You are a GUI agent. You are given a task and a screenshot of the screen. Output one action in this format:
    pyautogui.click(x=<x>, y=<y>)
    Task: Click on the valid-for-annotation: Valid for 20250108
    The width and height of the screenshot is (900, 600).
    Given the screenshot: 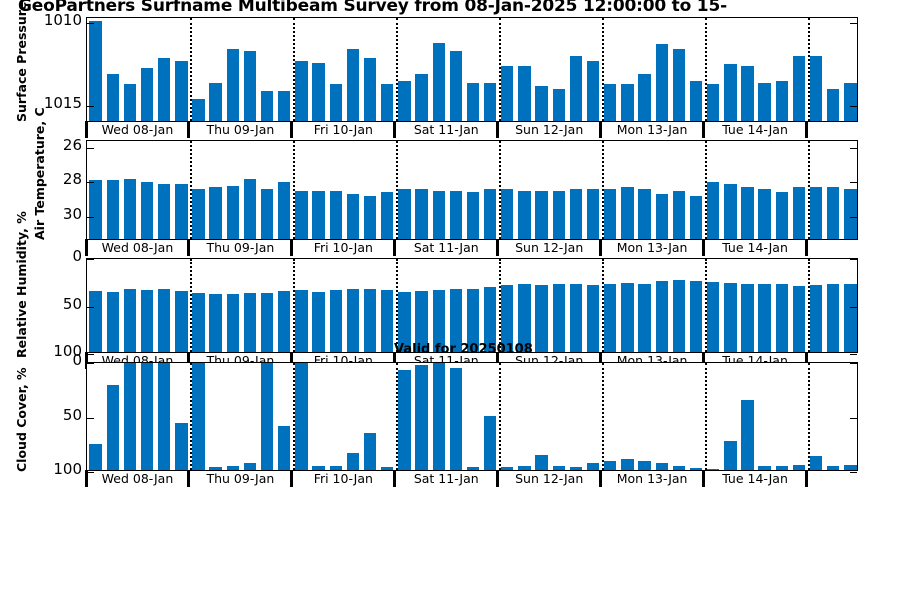 What is the action you would take?
    pyautogui.click(x=463, y=349)
    